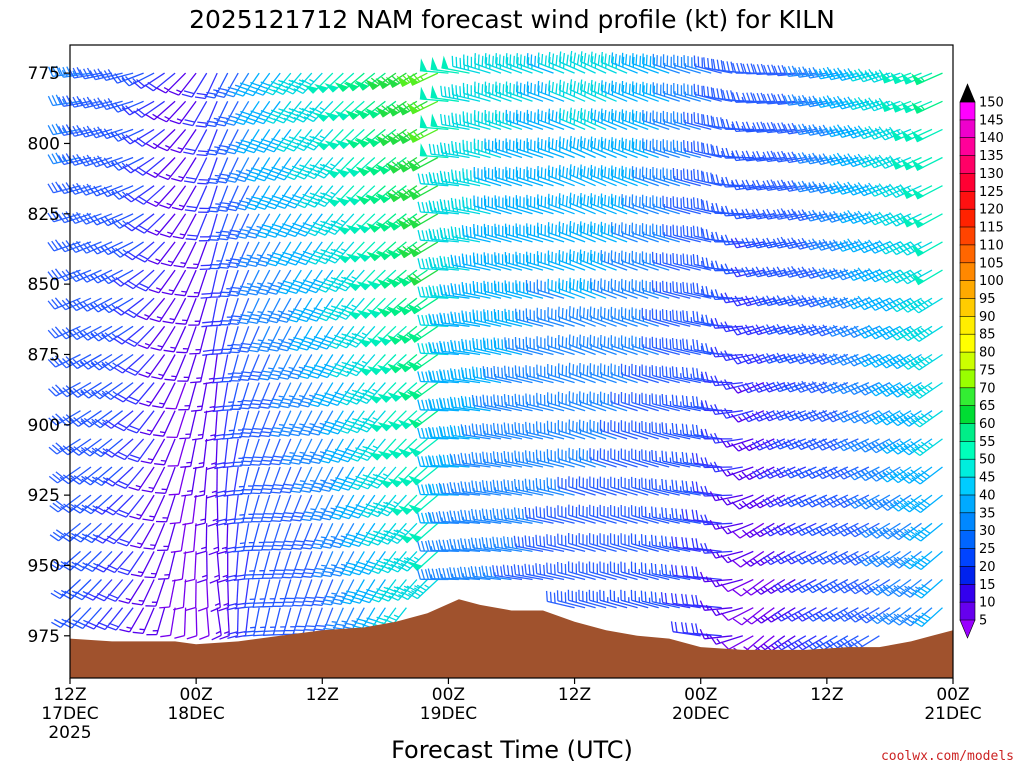  Describe the element at coordinates (991, 281) in the screenshot. I see `colorbar-label: 100` at that location.